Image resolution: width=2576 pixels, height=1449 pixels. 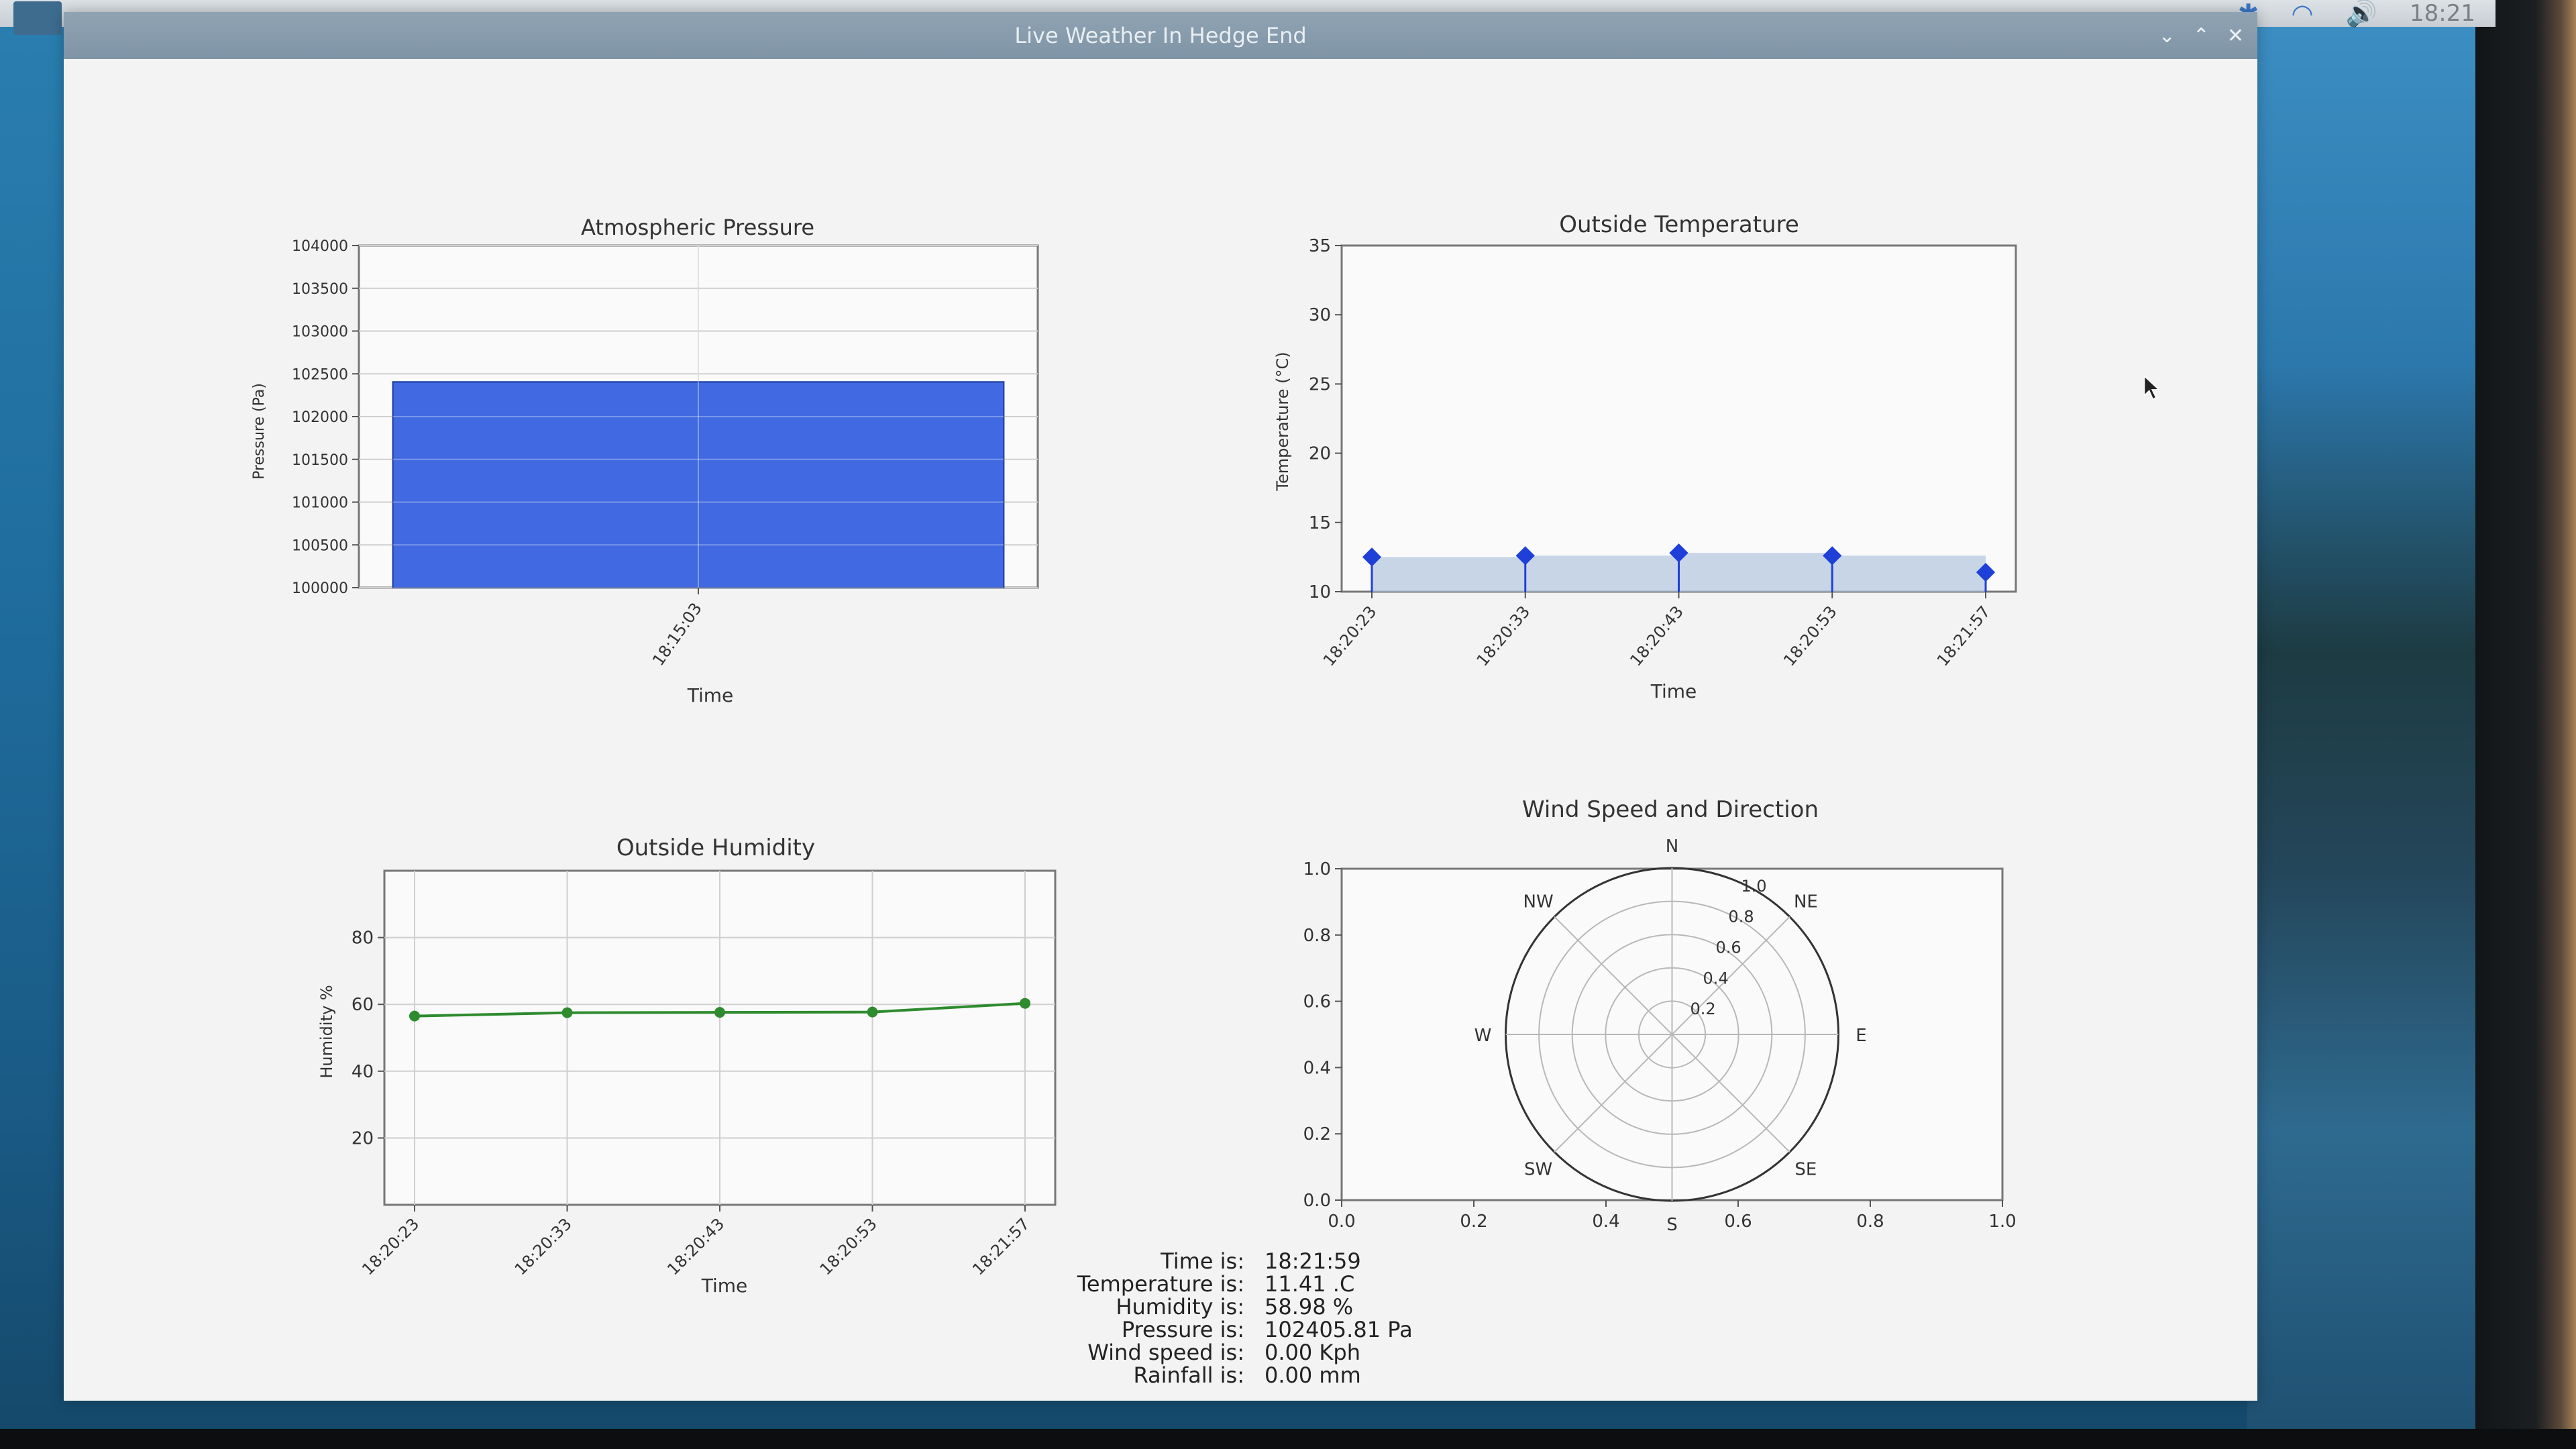 What do you see at coordinates (715, 848) in the screenshot?
I see `chart-title: Outside Humidity` at bounding box center [715, 848].